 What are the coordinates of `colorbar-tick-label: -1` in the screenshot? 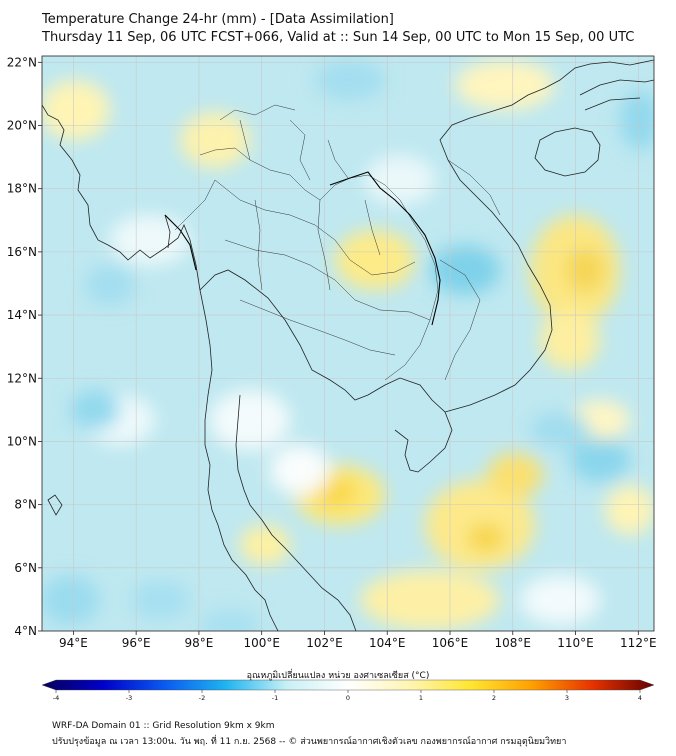 It's located at (275, 698).